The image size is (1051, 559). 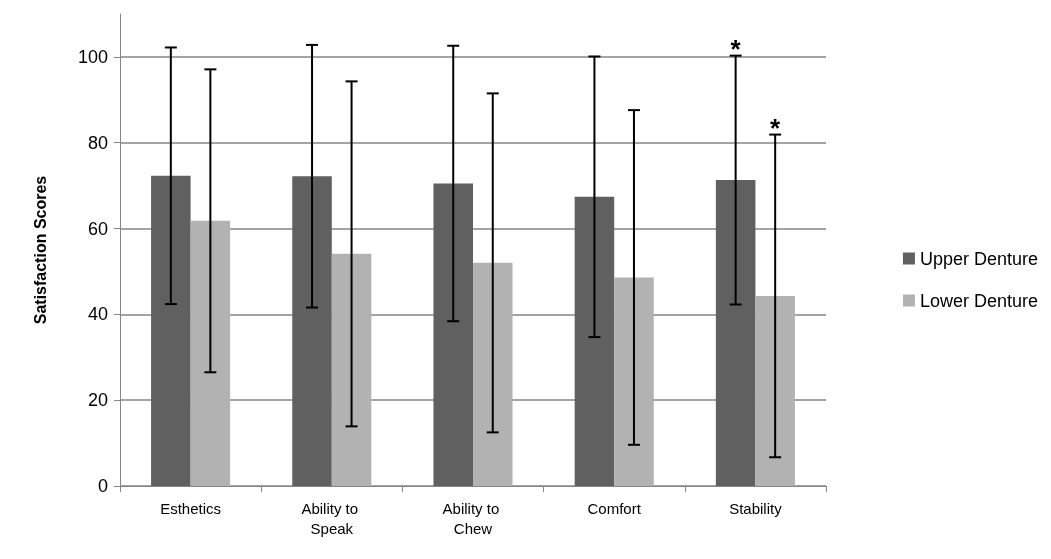 What do you see at coordinates (332, 518) in the screenshot?
I see `x-tick-label: Ability to Speak` at bounding box center [332, 518].